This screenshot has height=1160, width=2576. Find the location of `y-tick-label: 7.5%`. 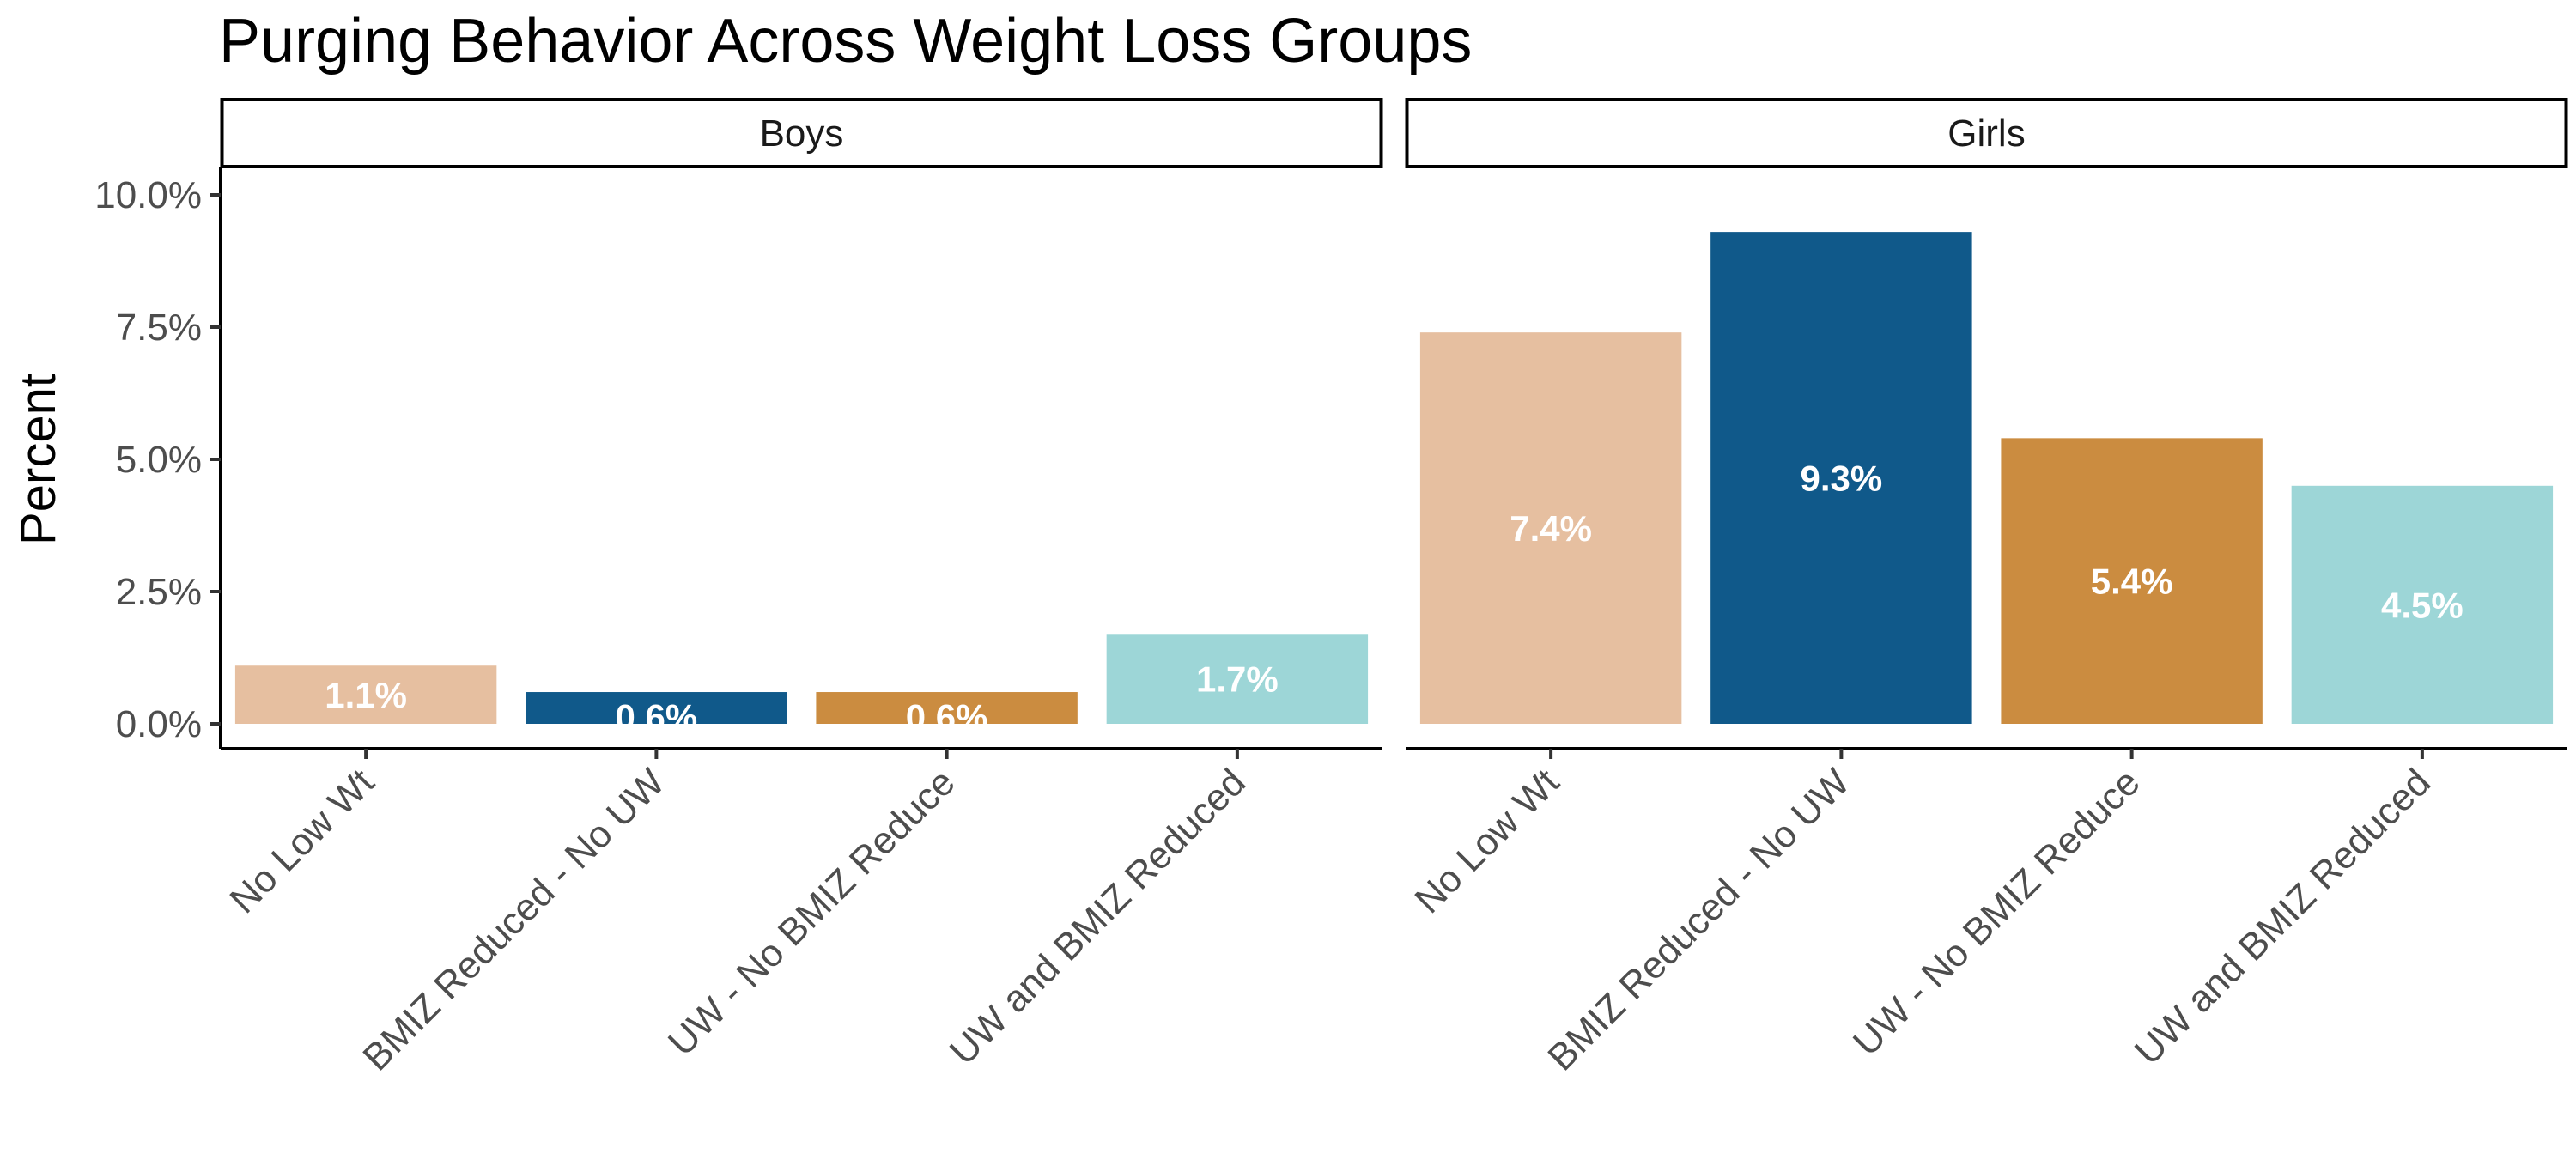

y-tick-label: 7.5% is located at coordinates (159, 328).